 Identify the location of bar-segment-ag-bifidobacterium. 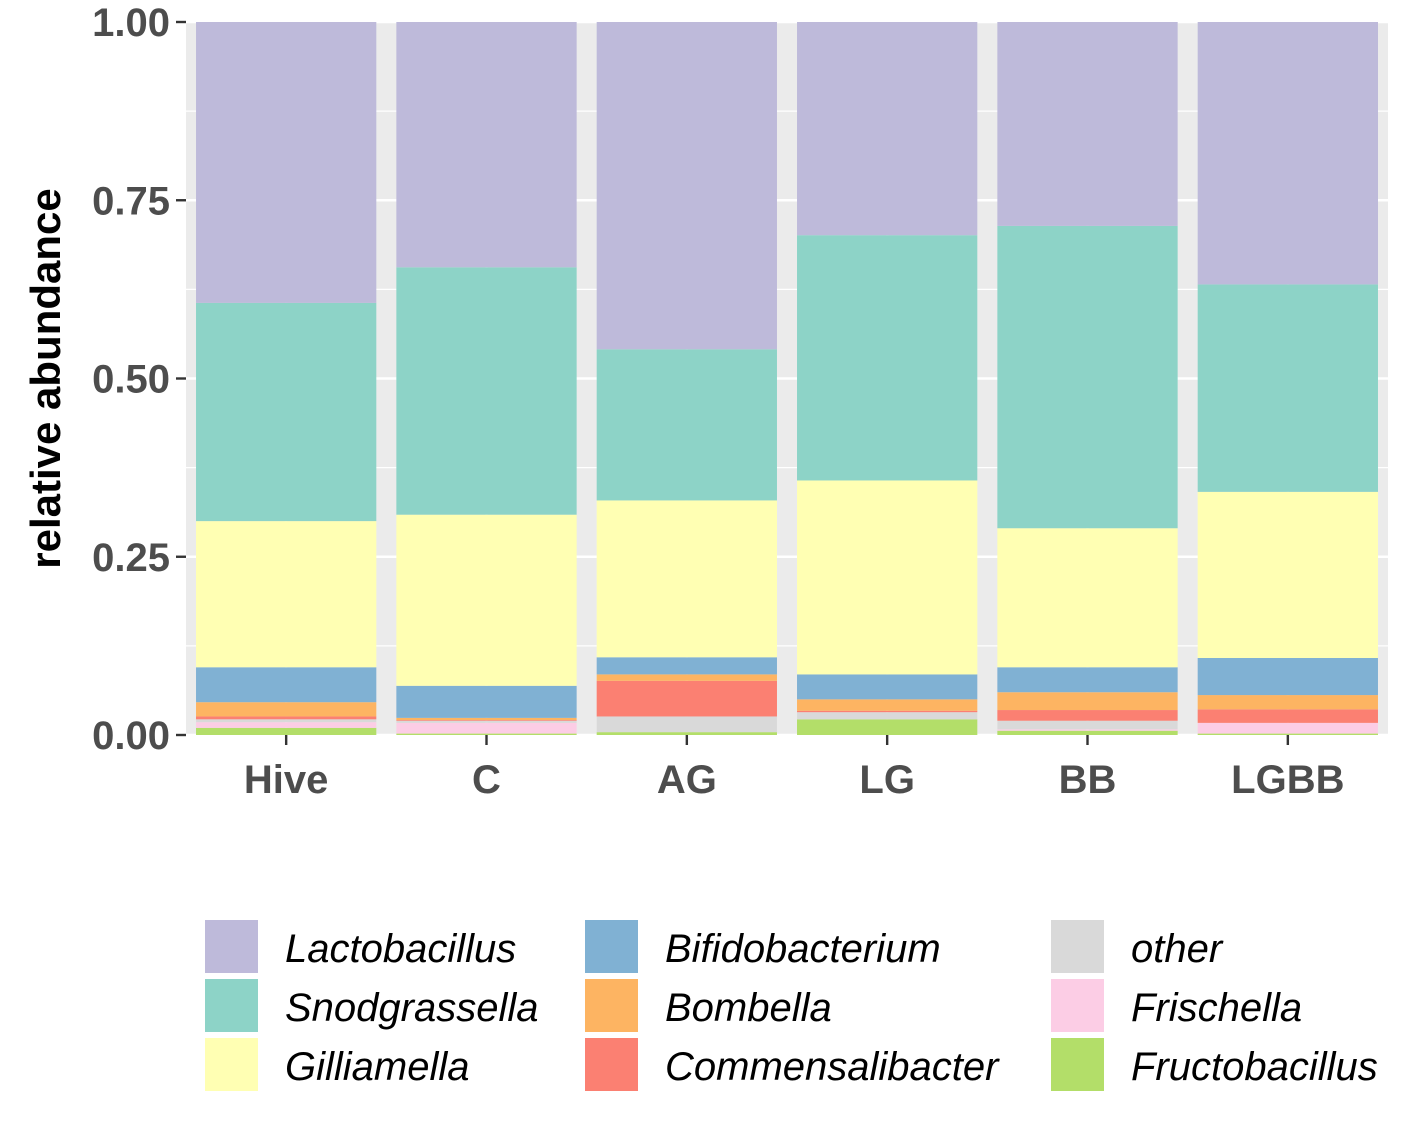
(686, 666).